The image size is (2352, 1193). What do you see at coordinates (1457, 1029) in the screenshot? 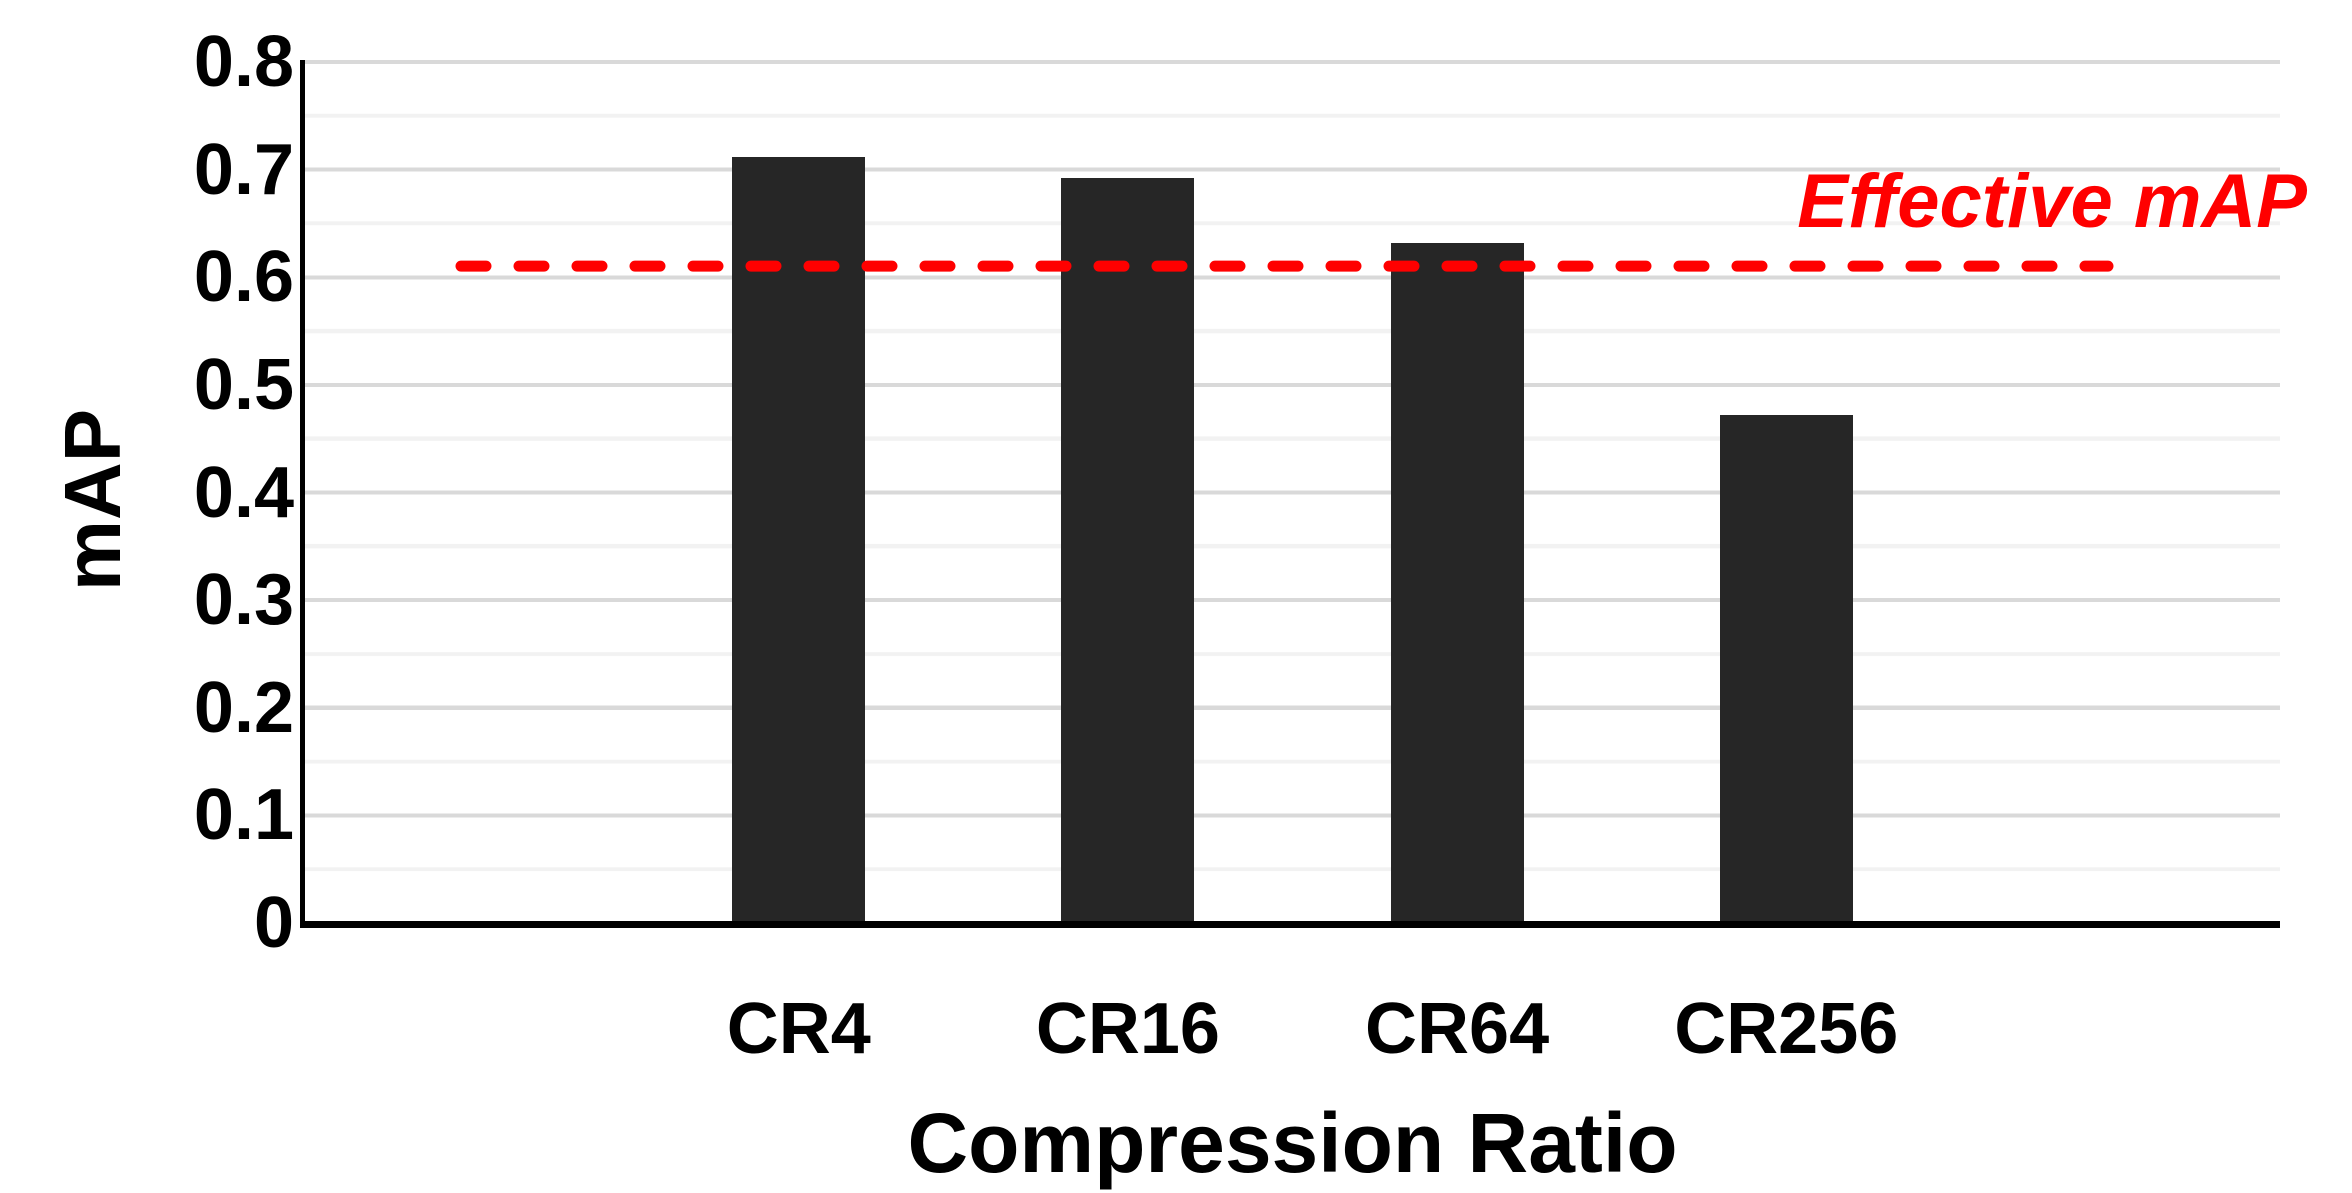
I see `x-tick-label-cr64: CR64` at bounding box center [1457, 1029].